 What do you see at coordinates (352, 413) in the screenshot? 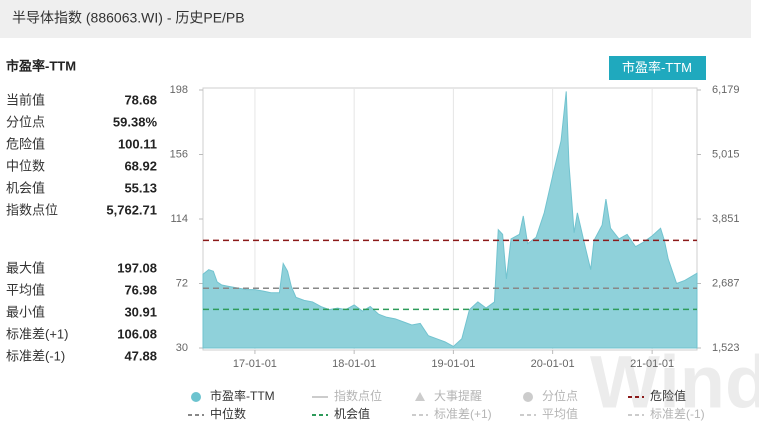
I see `legend-label: 机会值` at bounding box center [352, 413].